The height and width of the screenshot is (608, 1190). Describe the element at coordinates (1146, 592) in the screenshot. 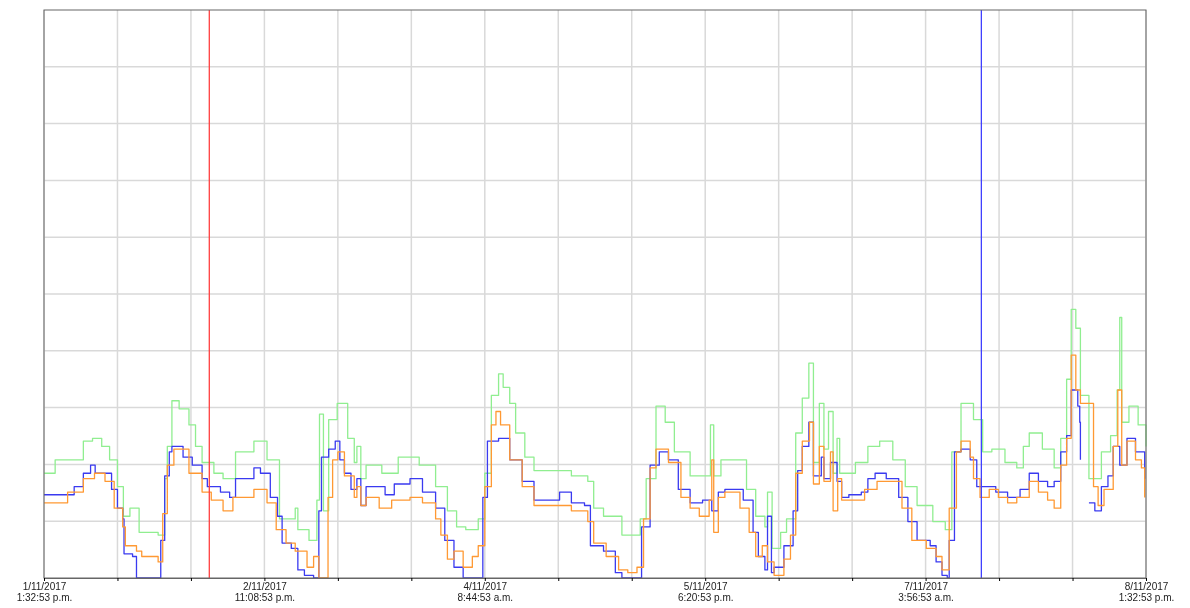

I see `x-tick-label: 8/11/2017 1:32:53 p.m.` at that location.